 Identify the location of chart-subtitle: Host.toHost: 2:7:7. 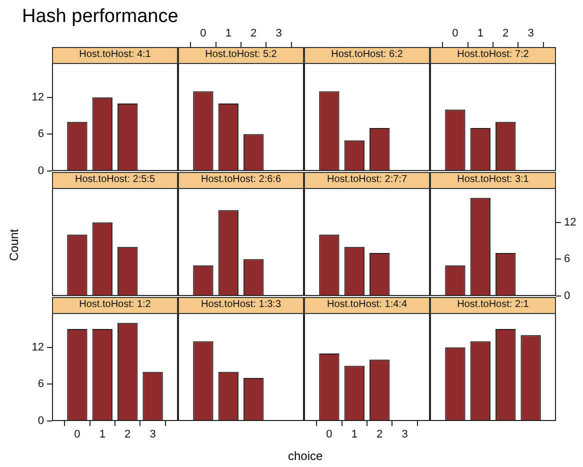
(367, 180).